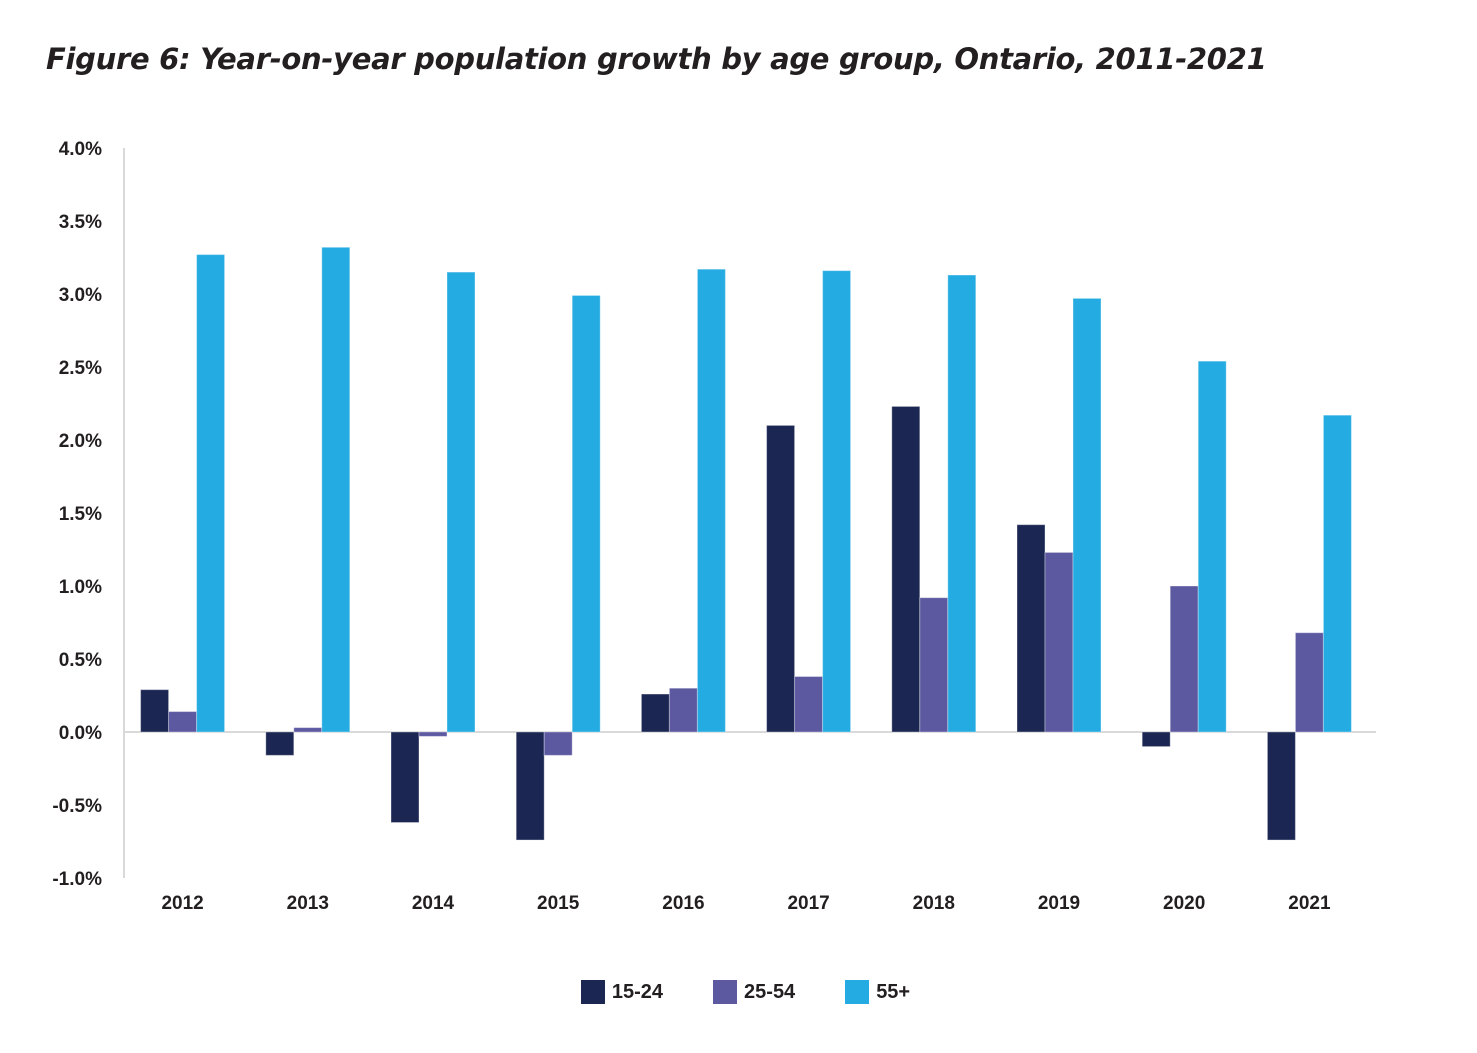 The width and height of the screenshot is (1477, 1053). What do you see at coordinates (837, 501) in the screenshot?
I see `bar-55-plus-2017` at bounding box center [837, 501].